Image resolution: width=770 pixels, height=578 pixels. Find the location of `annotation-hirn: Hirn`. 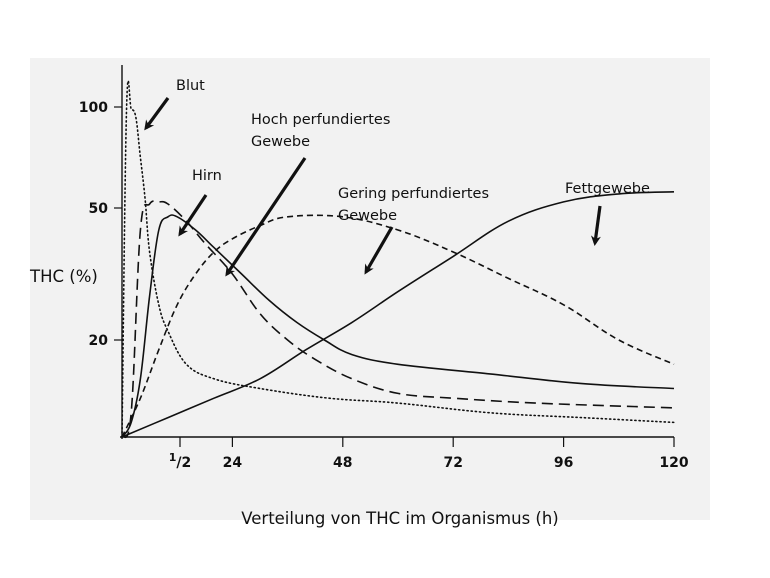

annotation-hirn: Hirn is located at coordinates (207, 176).